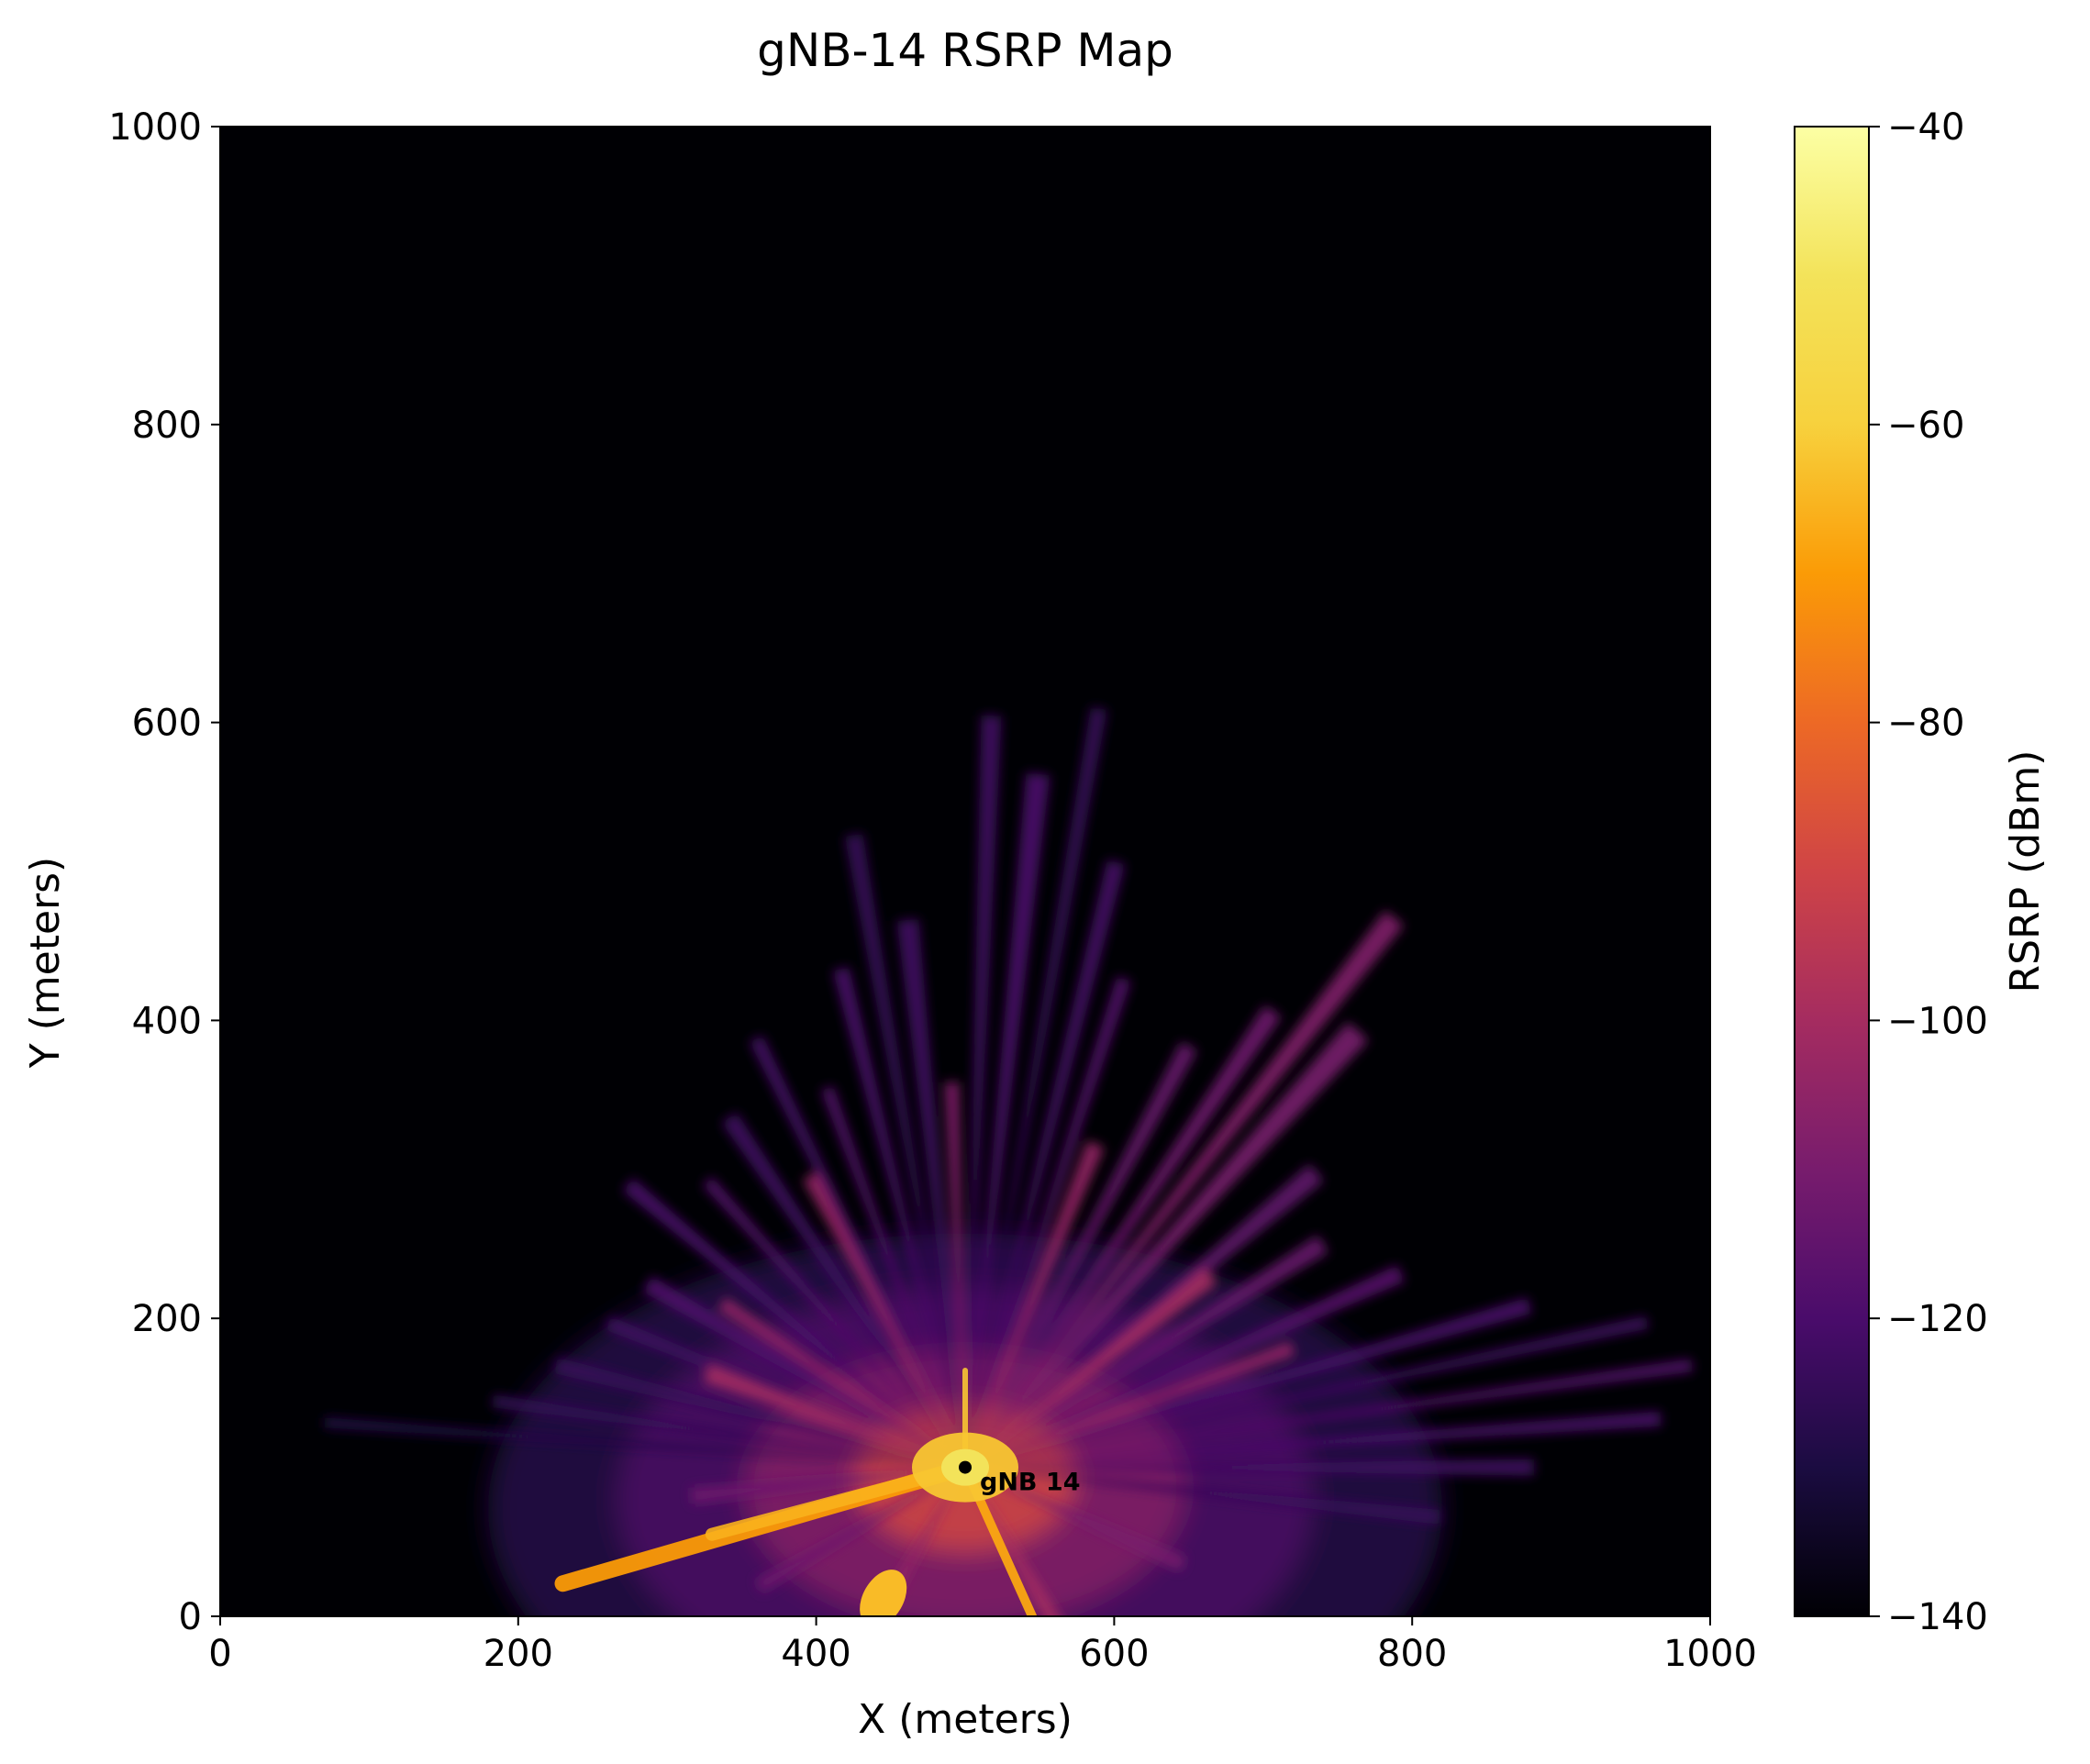 Image resolution: width=2090 pixels, height=1764 pixels. I want to click on y-tick-label: 800, so click(167, 426).